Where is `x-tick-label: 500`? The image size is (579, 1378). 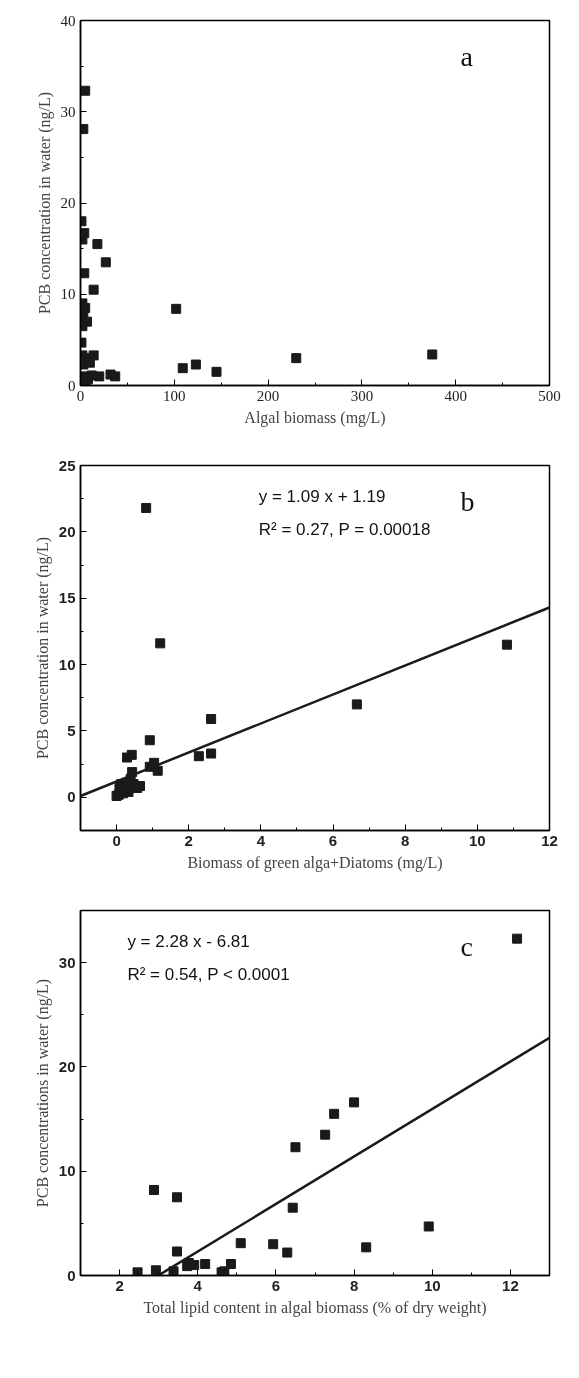 x-tick-label: 500 is located at coordinates (549, 395).